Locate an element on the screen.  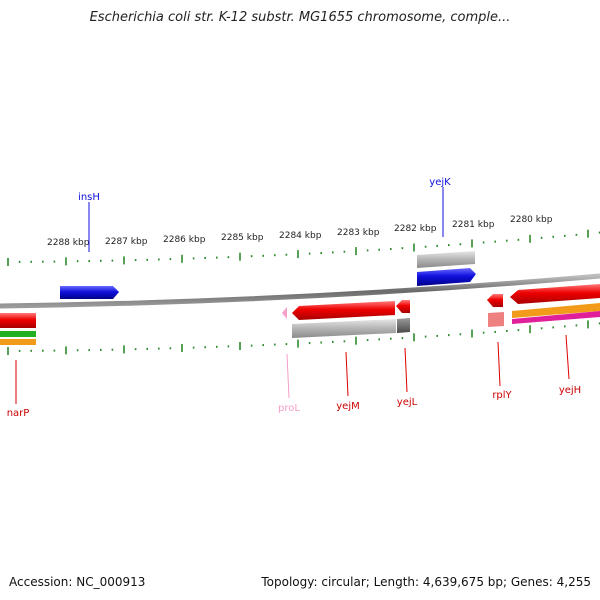
gene-label-yejL: yejL is located at coordinates (407, 402).